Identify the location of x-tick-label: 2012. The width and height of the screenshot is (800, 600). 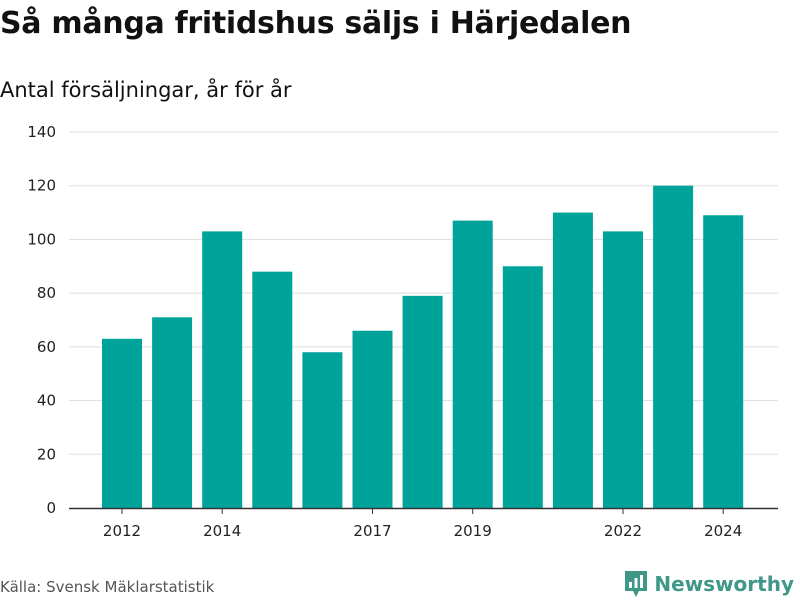
(122, 531).